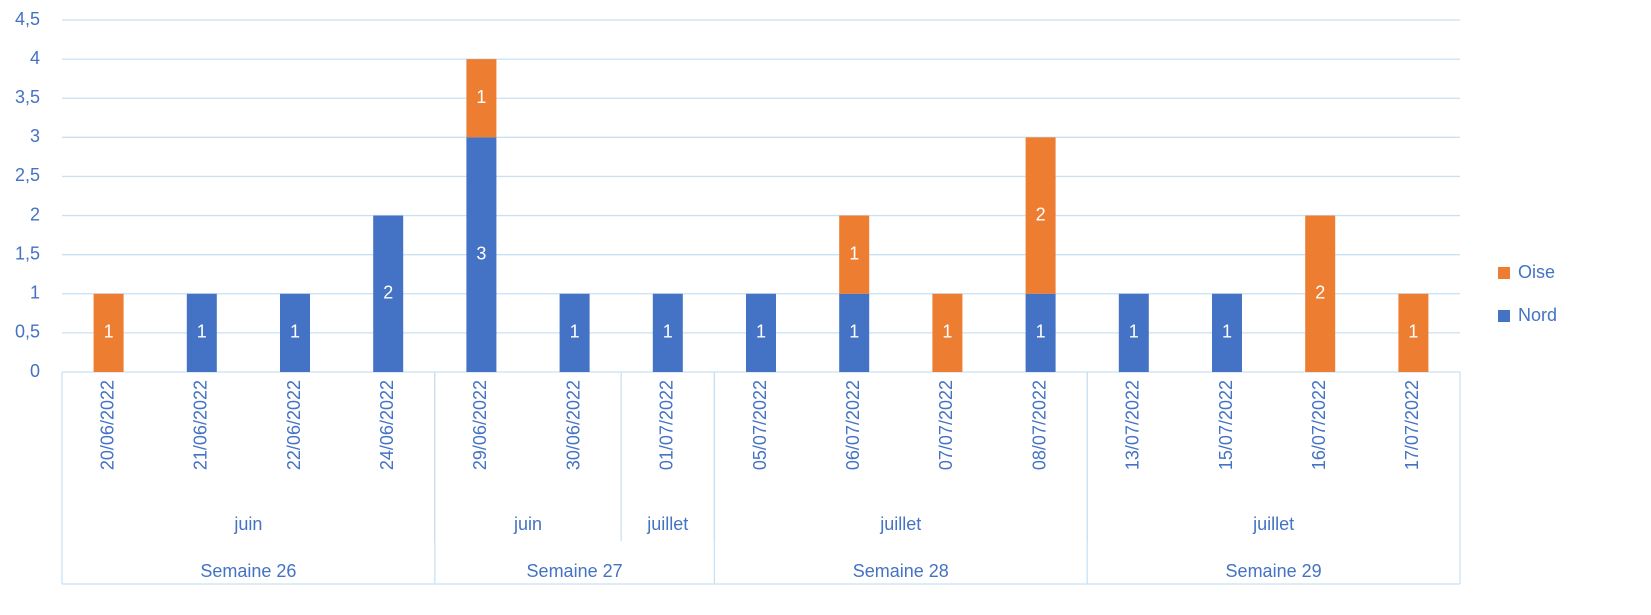  I want to click on legend-label: Nord, so click(1537, 315).